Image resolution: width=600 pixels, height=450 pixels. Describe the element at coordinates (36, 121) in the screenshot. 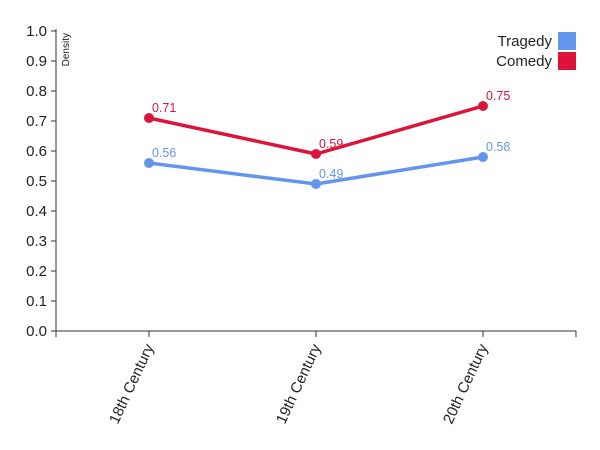

I see `y-tick-label: 0.7` at that location.